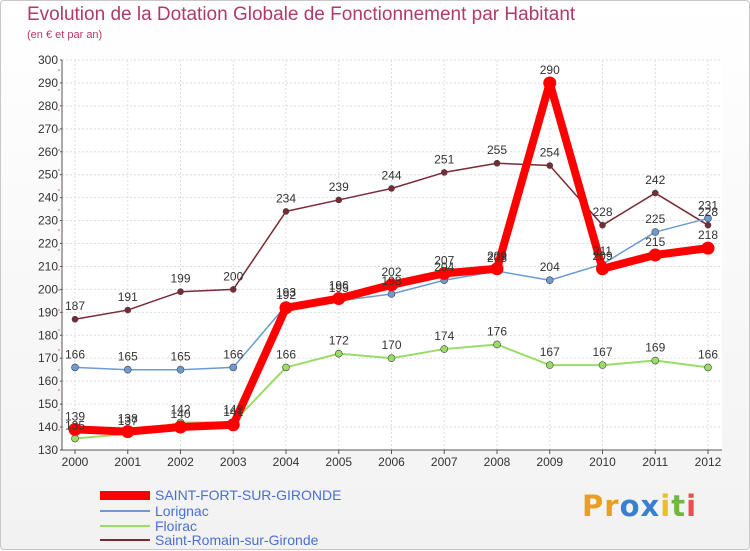 This screenshot has width=750, height=551. I want to click on y-tick-label: 270, so click(48, 129).